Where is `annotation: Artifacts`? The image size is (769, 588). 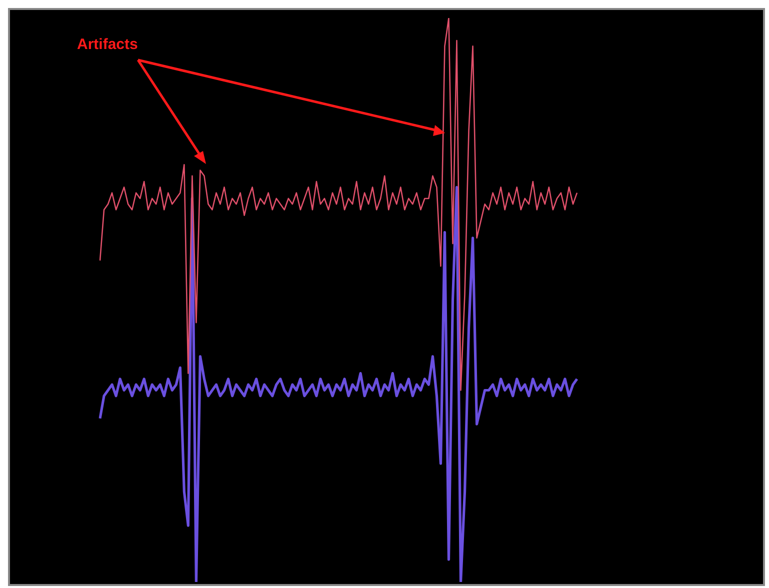
annotation: Artifacts is located at coordinates (107, 44).